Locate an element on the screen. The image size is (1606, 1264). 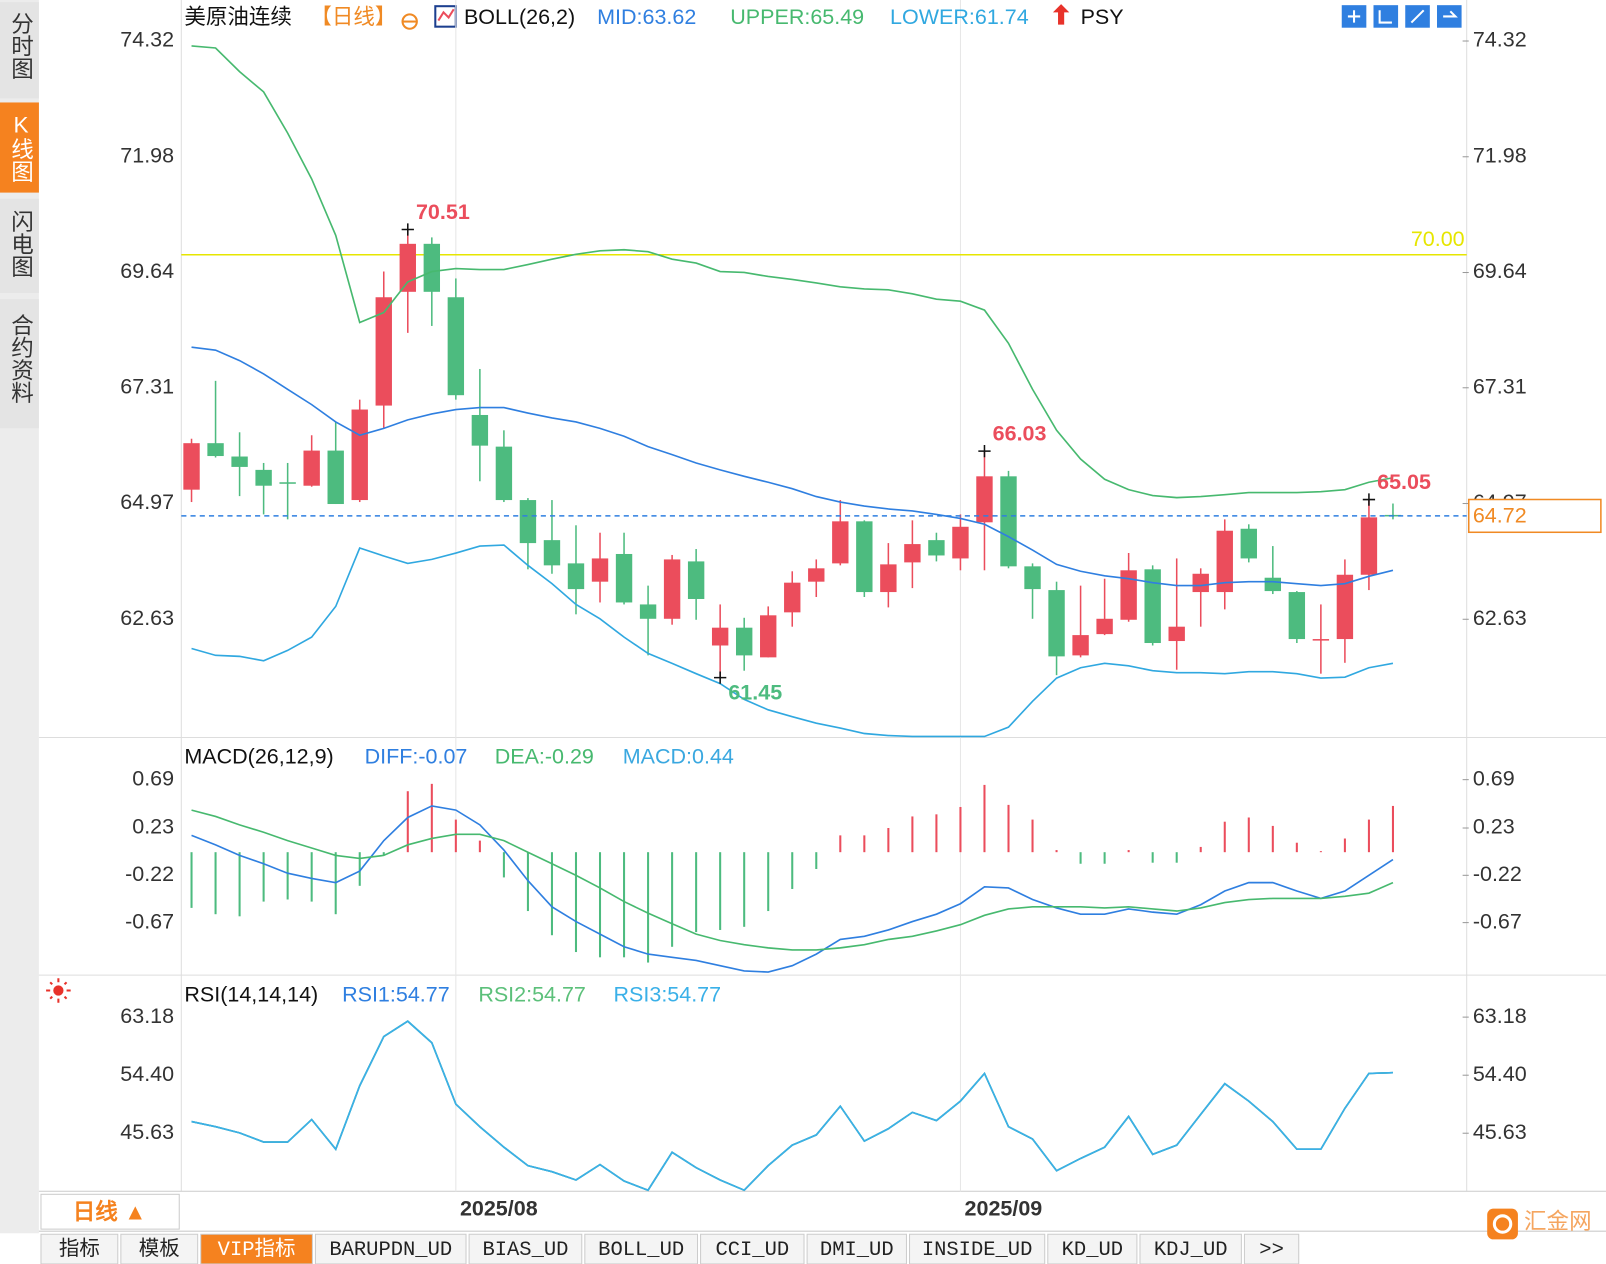
tab-label: 指标 is located at coordinates (79, 1249).